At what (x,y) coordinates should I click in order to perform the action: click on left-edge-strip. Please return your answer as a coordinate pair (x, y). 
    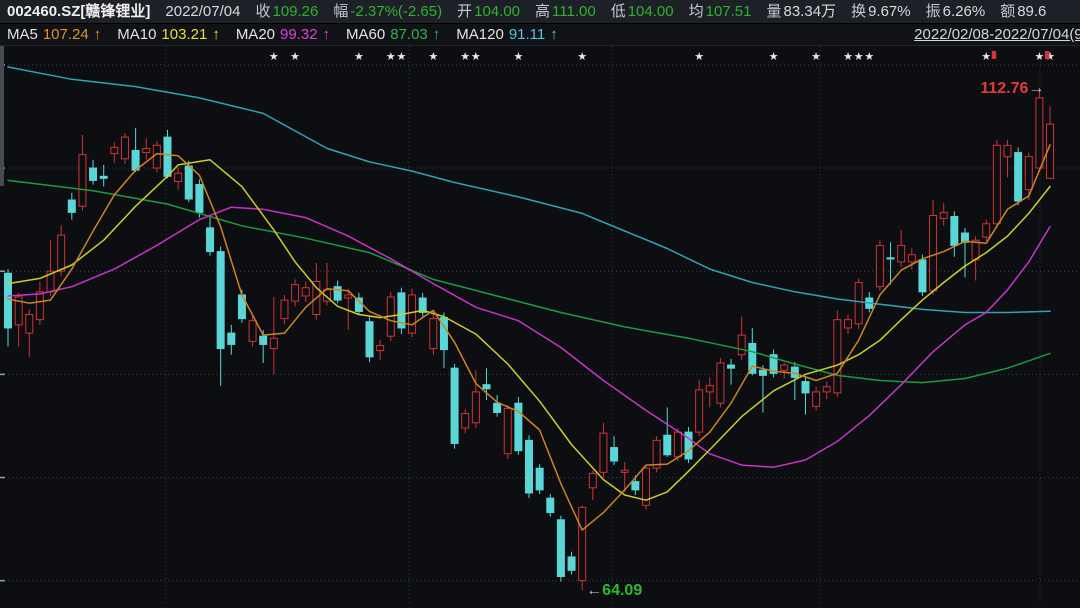
    Looking at the image, I should click on (2, 116).